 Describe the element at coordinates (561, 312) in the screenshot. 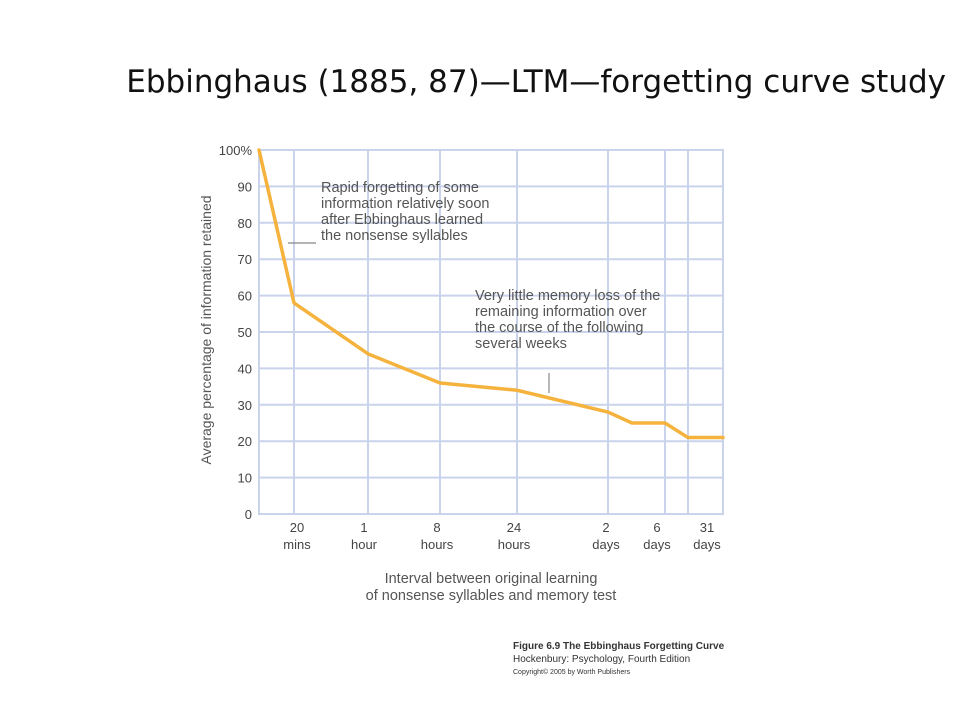

I see `annotation-little-loss-line: remaining information over` at that location.